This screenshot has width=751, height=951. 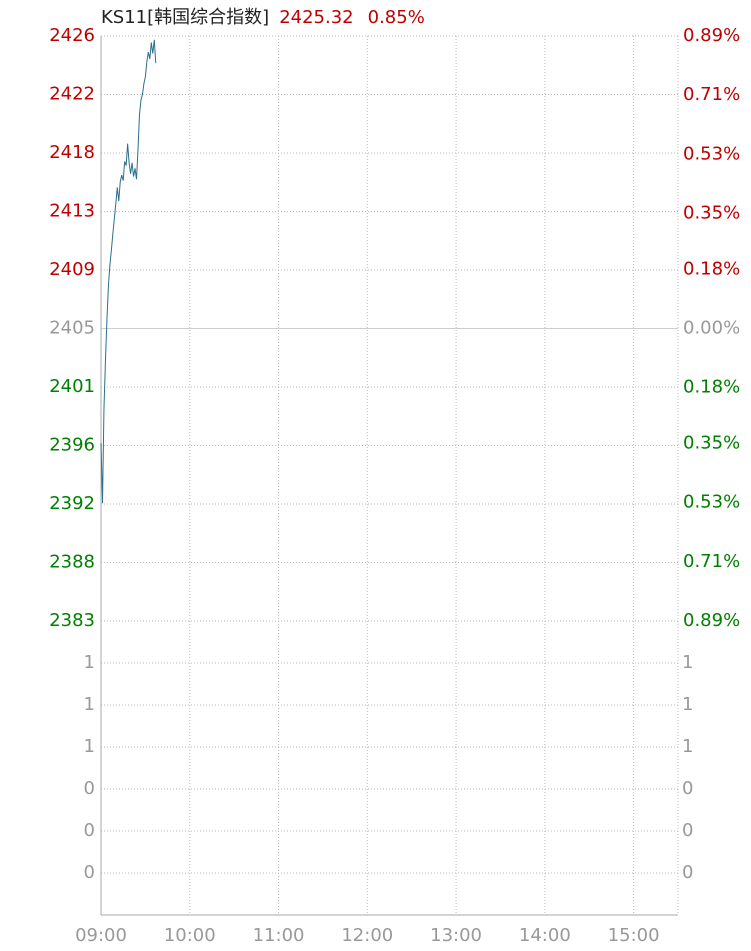 I want to click on y-tick-label: 2422, so click(x=72, y=94).